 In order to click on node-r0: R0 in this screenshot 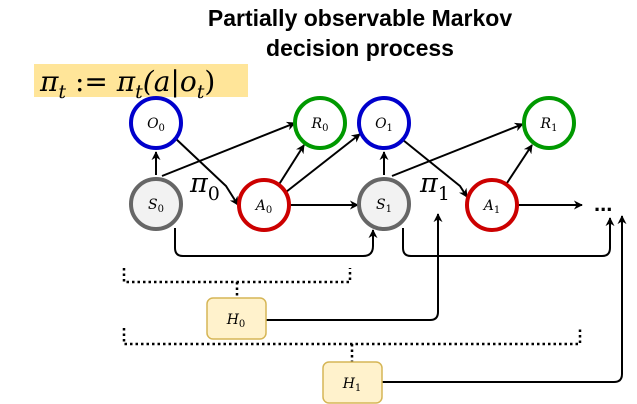, I will do `click(320, 123)`.